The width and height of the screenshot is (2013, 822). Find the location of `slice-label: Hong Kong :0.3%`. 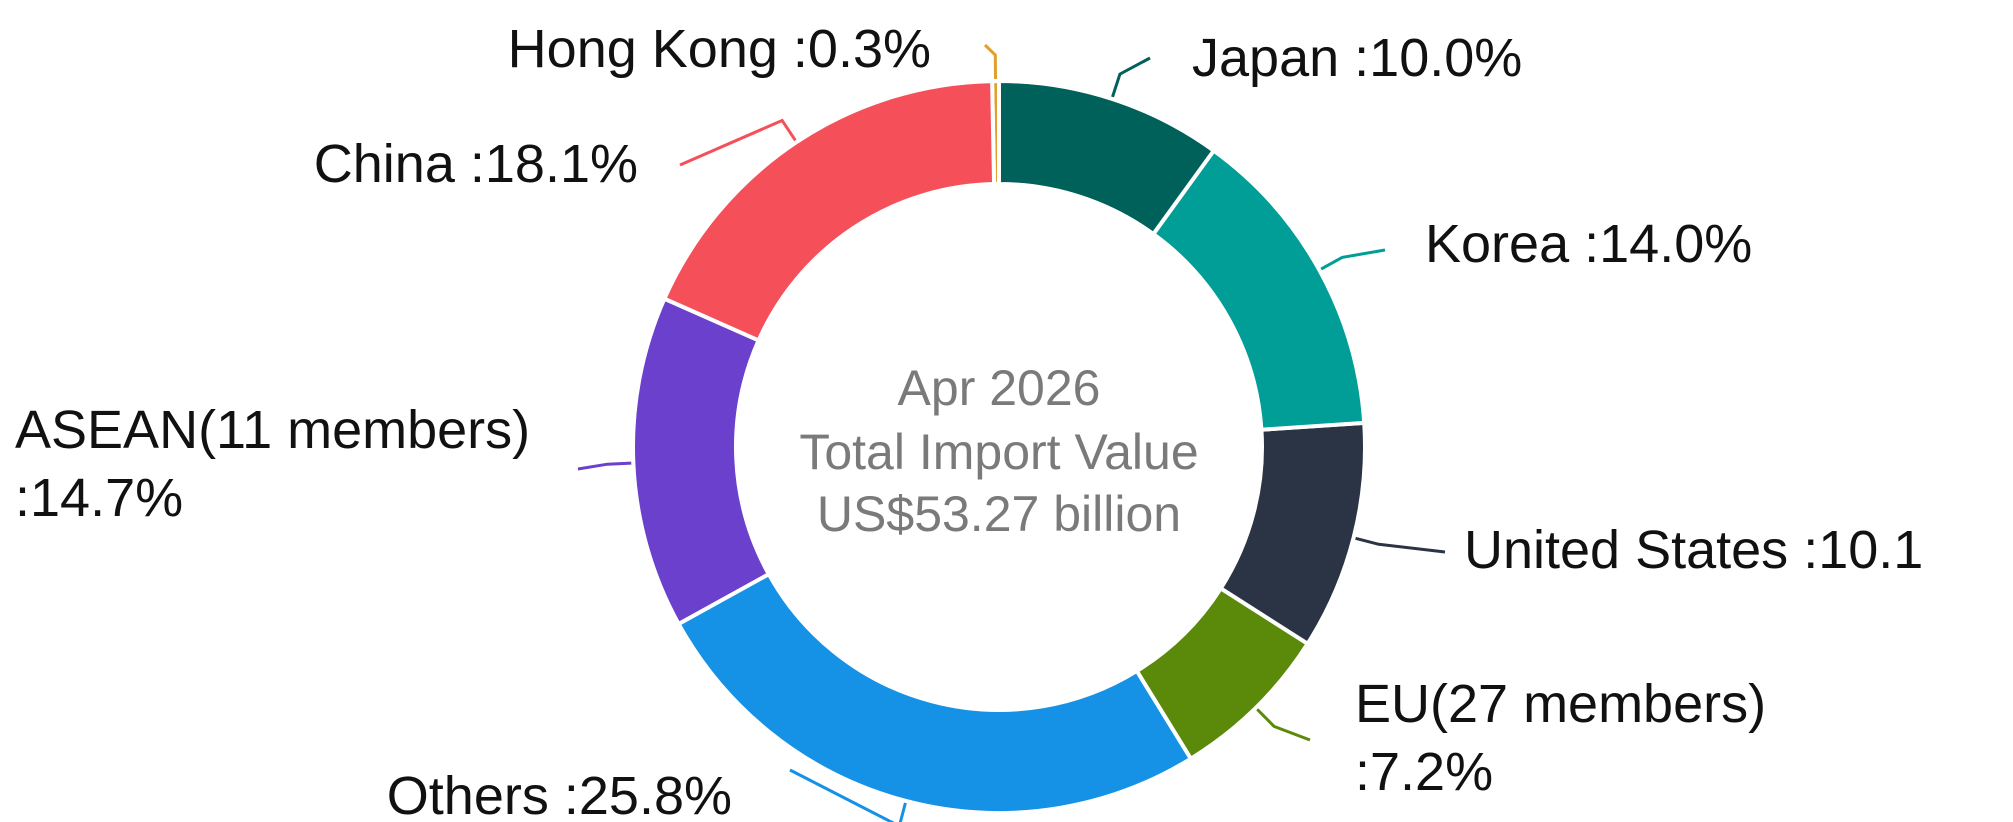

slice-label: Hong Kong :0.3% is located at coordinates (719, 49).